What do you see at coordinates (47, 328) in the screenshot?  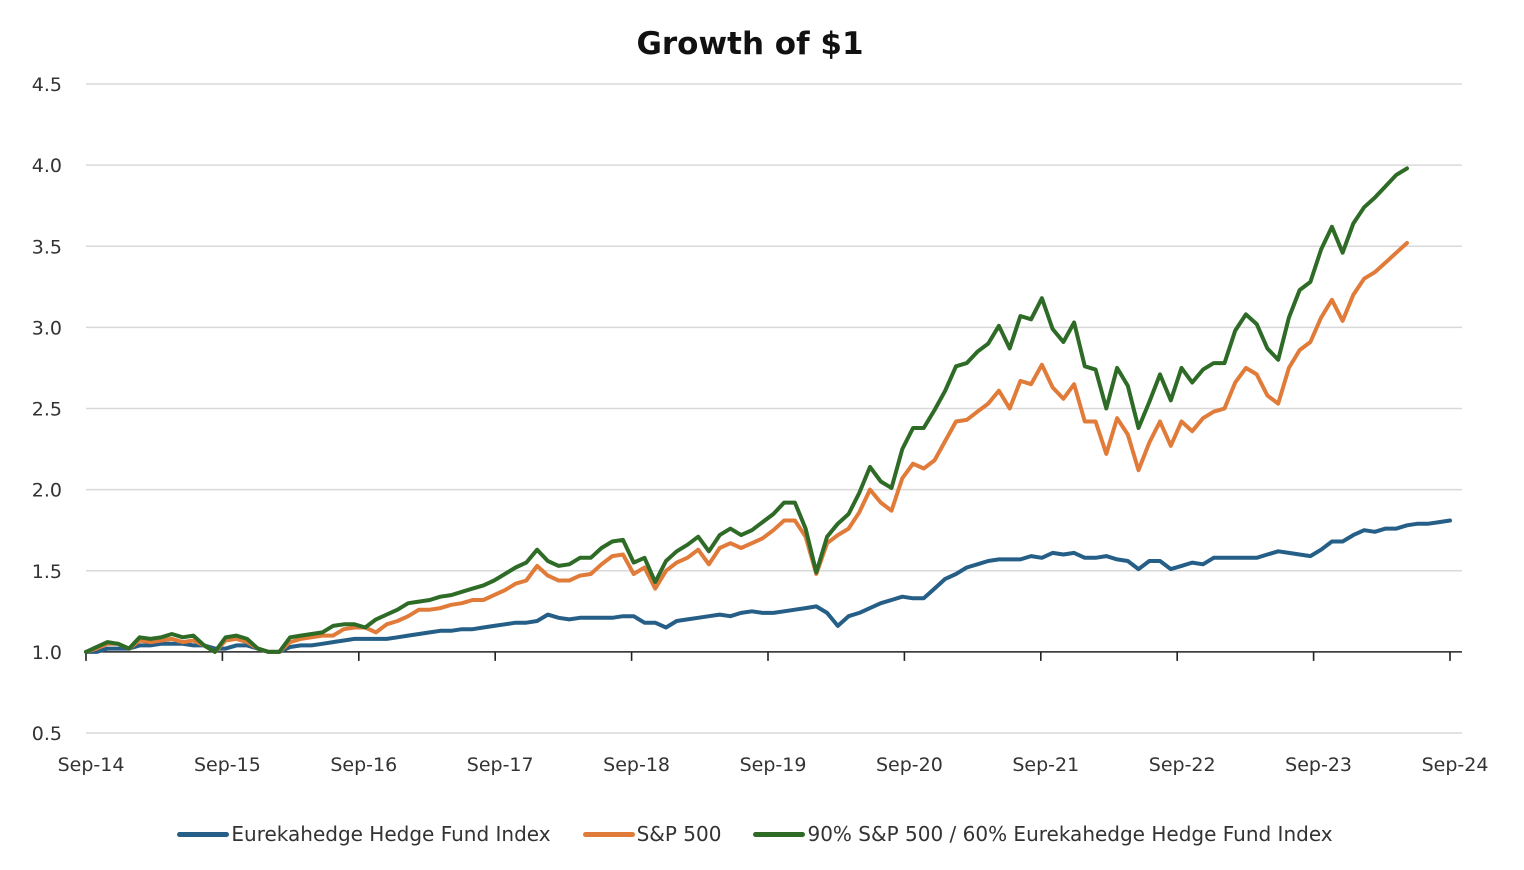 I see `y-tick-label: 3.0` at bounding box center [47, 328].